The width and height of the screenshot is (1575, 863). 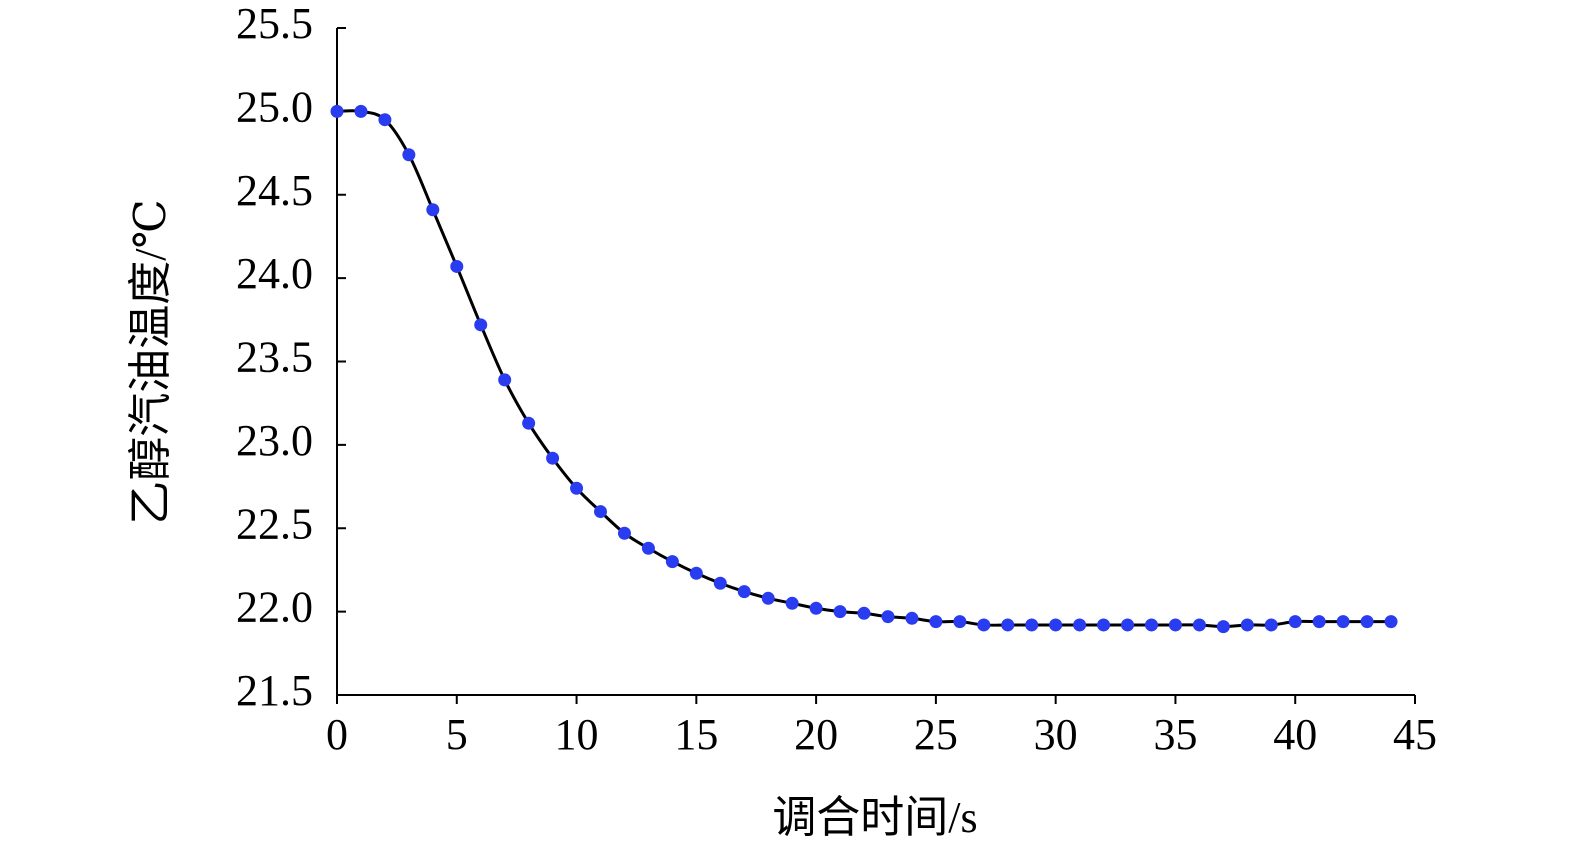 What do you see at coordinates (274, 523) in the screenshot?
I see `y-tick-label: 22.5` at bounding box center [274, 523].